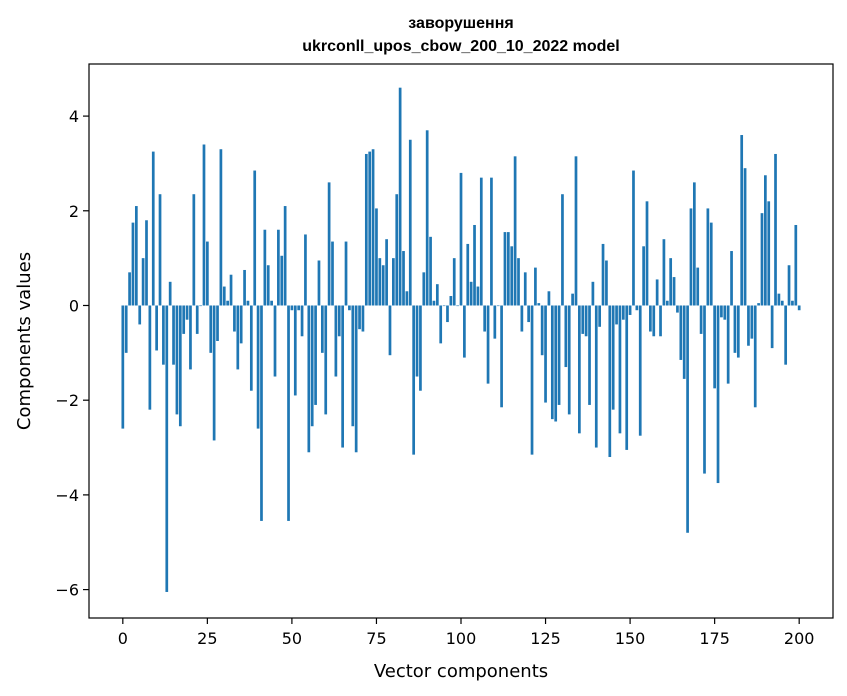 The image size is (847, 696). What do you see at coordinates (67, 495) in the screenshot?
I see `y-tick-label: −4` at bounding box center [67, 495].